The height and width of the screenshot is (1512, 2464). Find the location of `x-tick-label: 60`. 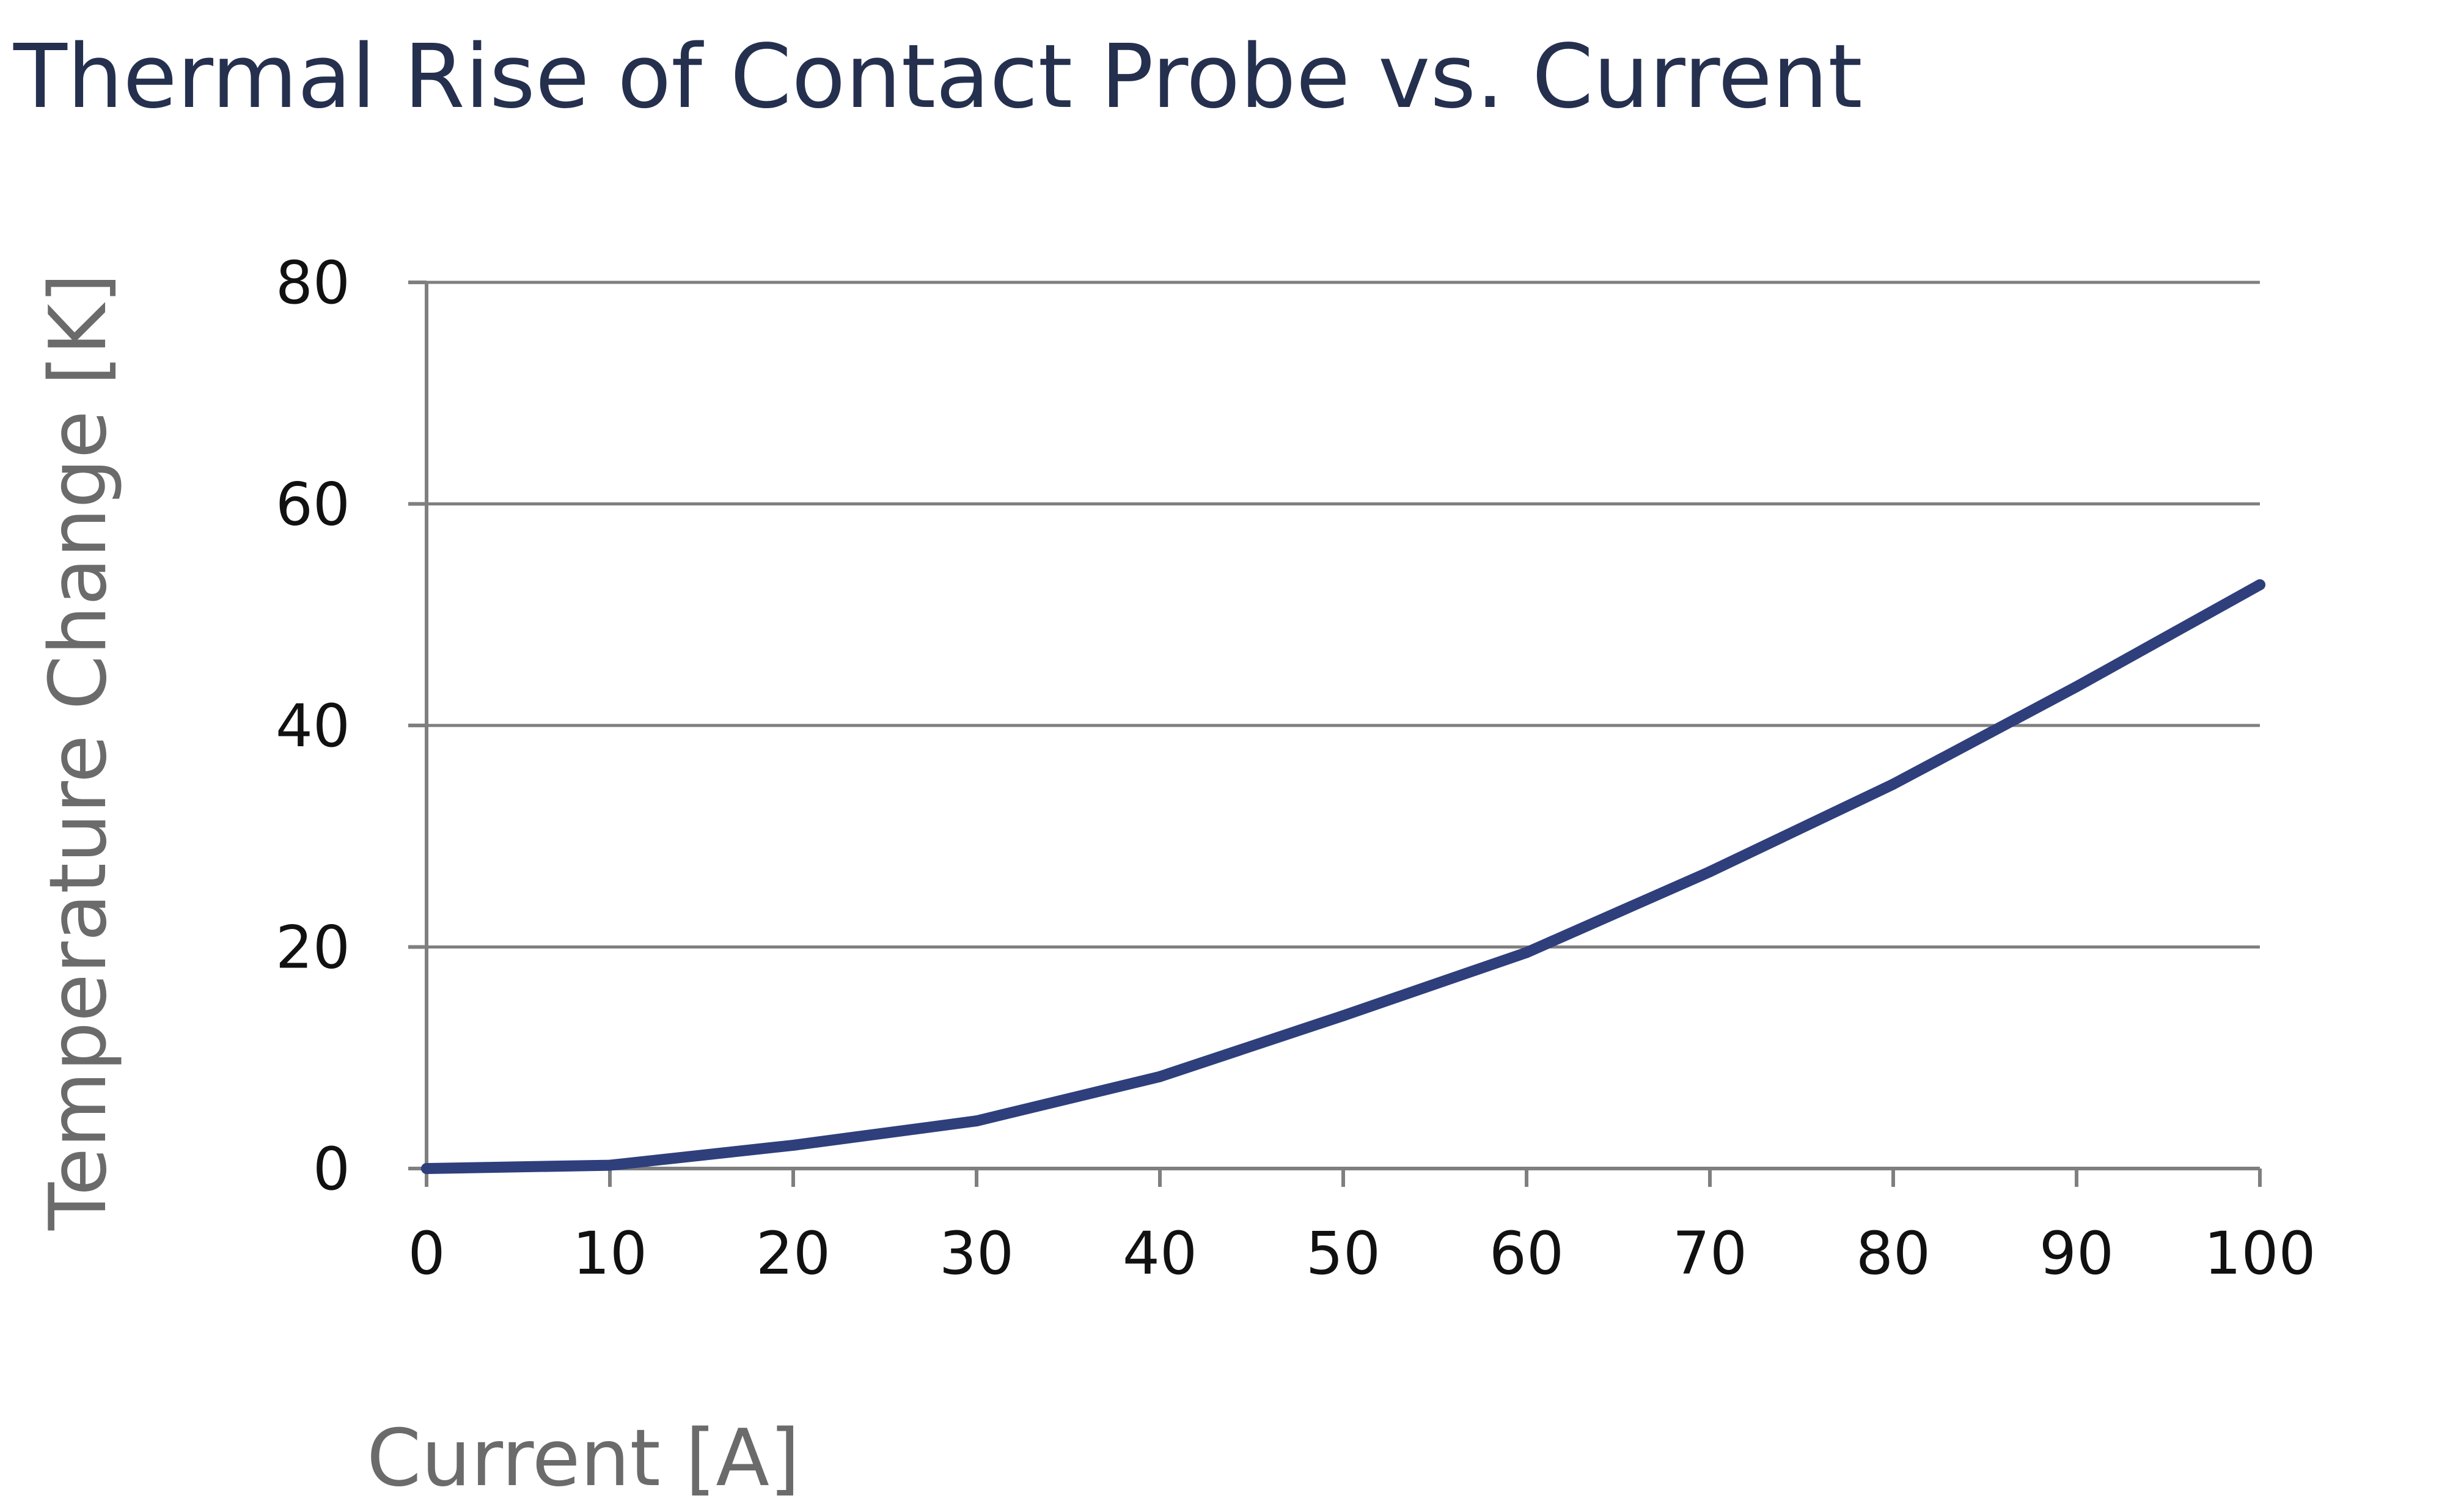

x-tick-label: 60 is located at coordinates (1527, 1253).